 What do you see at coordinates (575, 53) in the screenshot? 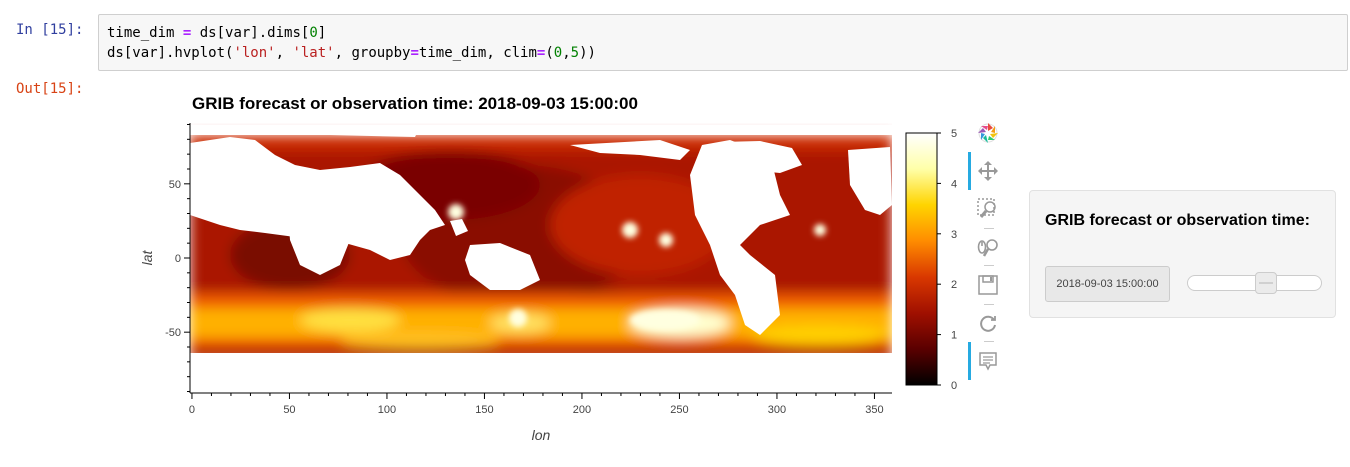
I see `code-token: 5` at bounding box center [575, 53].